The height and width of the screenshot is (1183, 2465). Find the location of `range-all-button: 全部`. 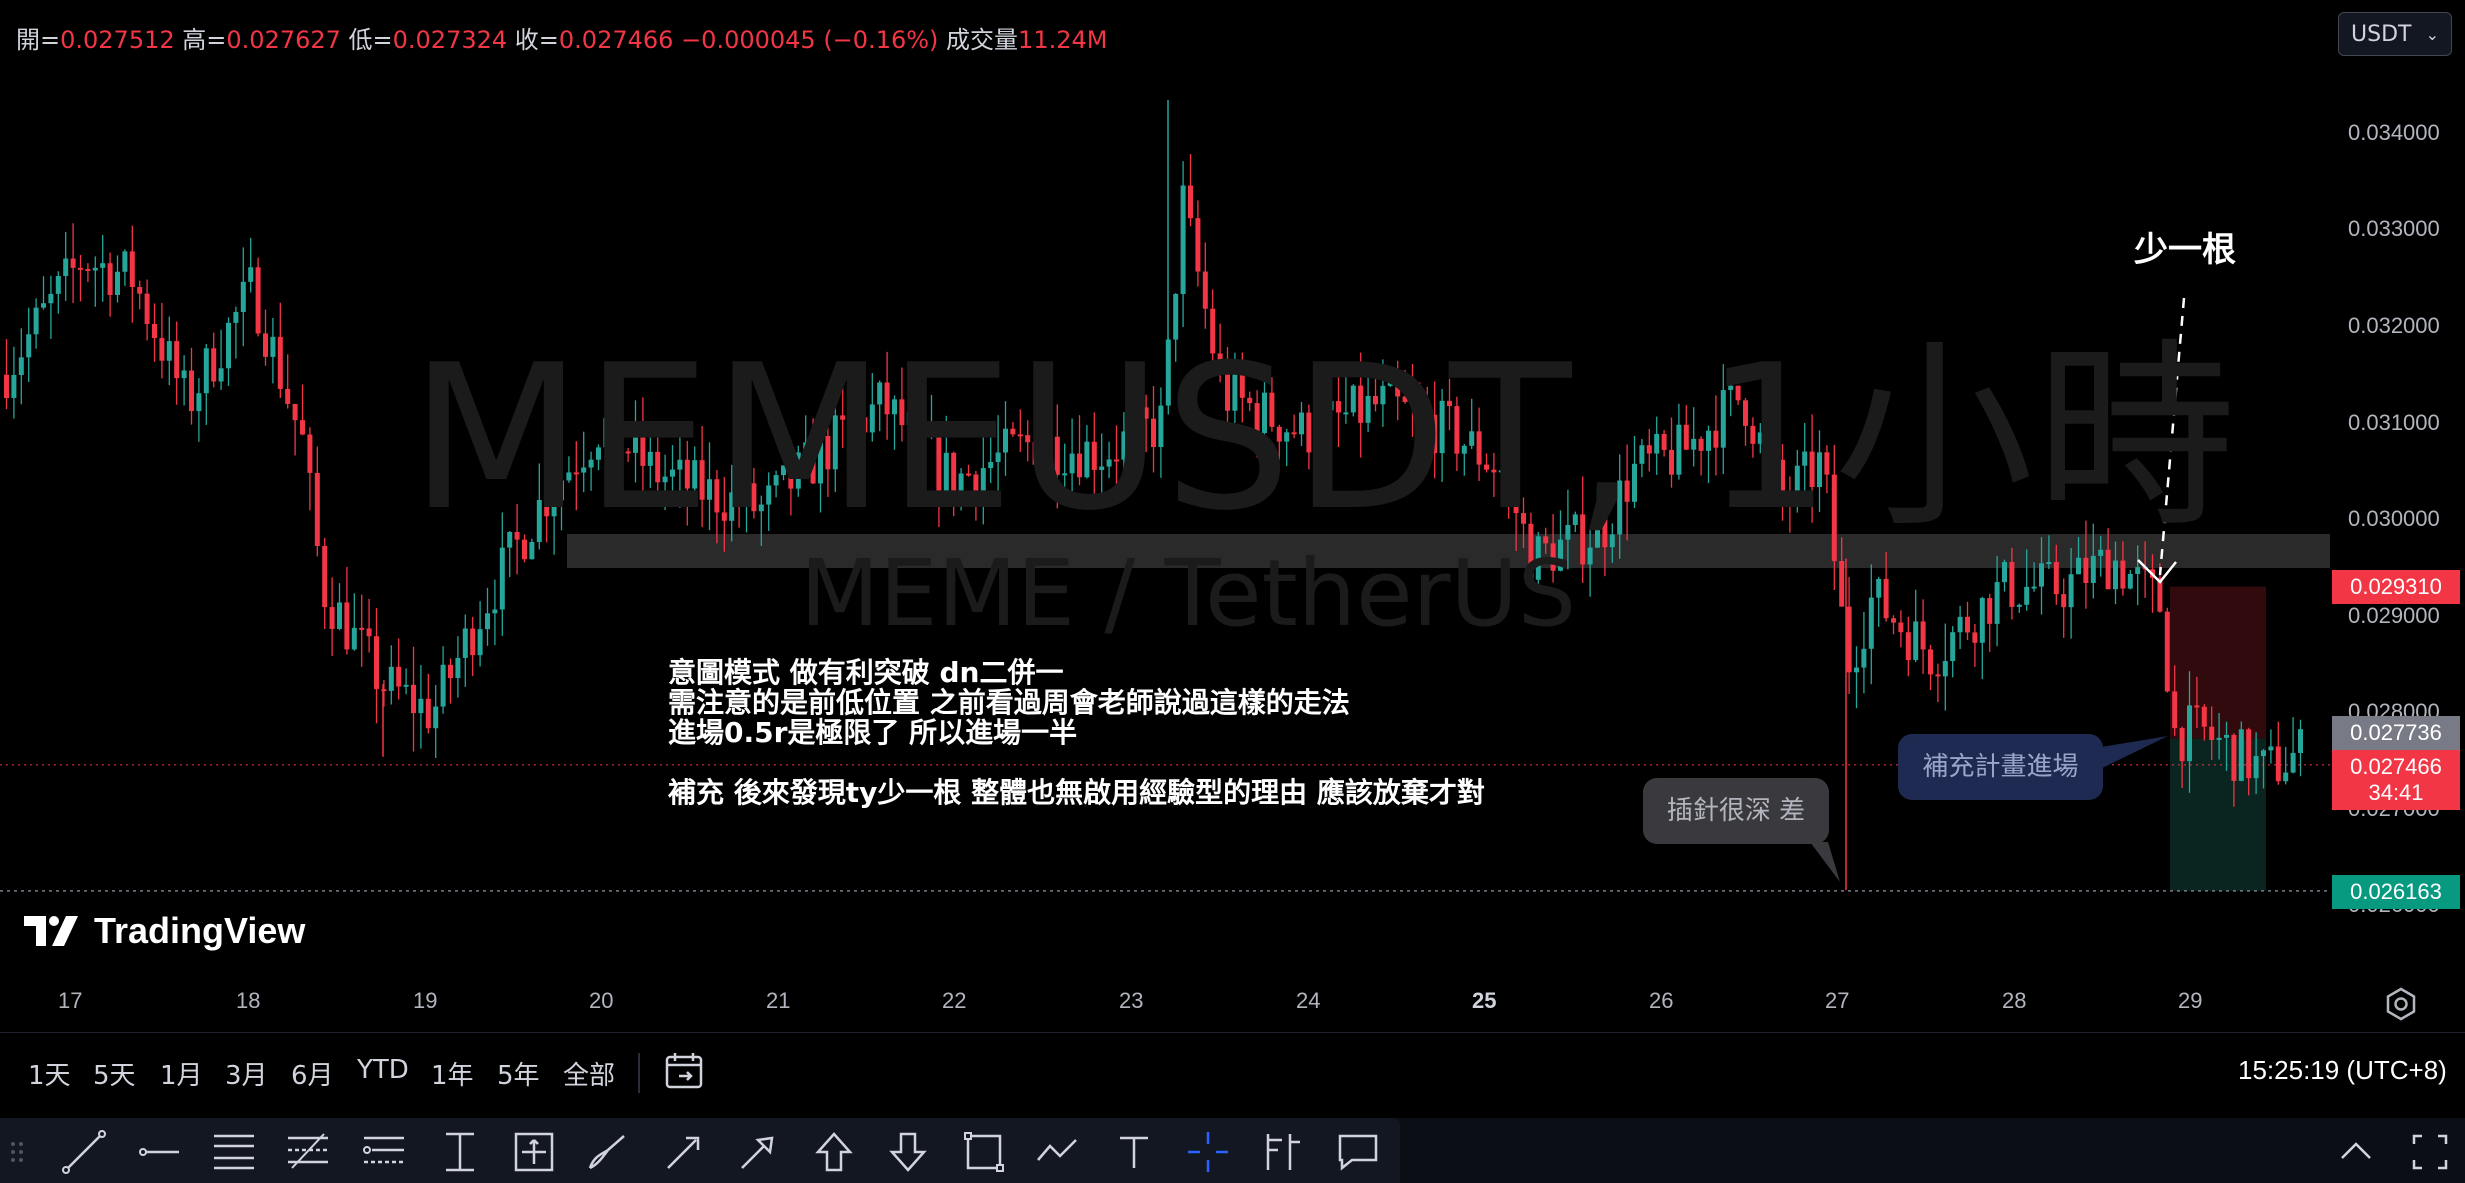

range-all-button: 全部 is located at coordinates (589, 1076).